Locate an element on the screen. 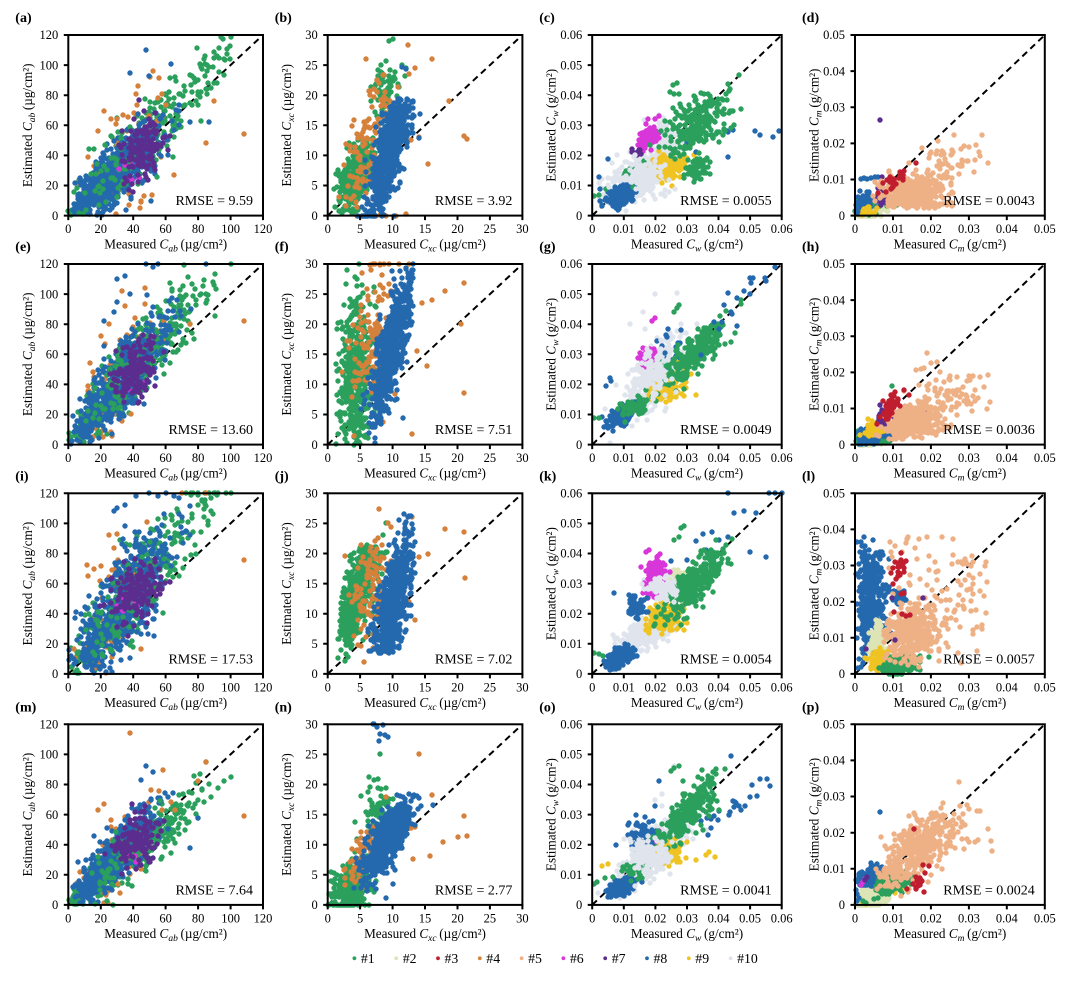  svg-text: RMSE = 3.92 is located at coordinates (474, 201).